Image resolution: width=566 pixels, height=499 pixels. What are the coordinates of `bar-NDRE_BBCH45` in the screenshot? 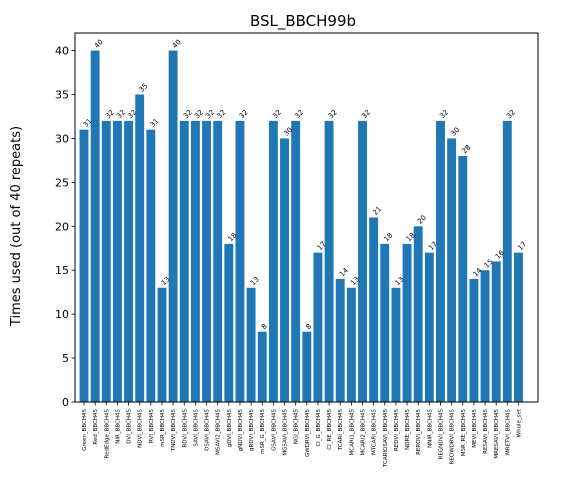 It's located at (407, 322).